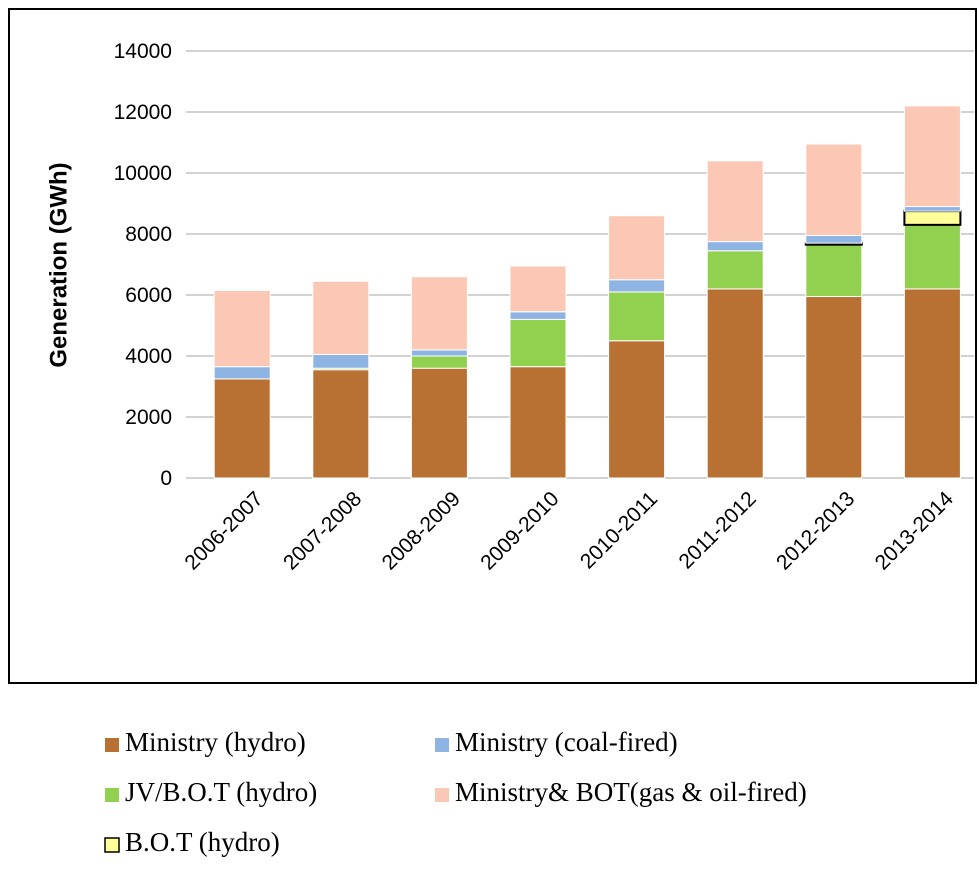  What do you see at coordinates (143, 173) in the screenshot?
I see `y-tick-label: 10000` at bounding box center [143, 173].